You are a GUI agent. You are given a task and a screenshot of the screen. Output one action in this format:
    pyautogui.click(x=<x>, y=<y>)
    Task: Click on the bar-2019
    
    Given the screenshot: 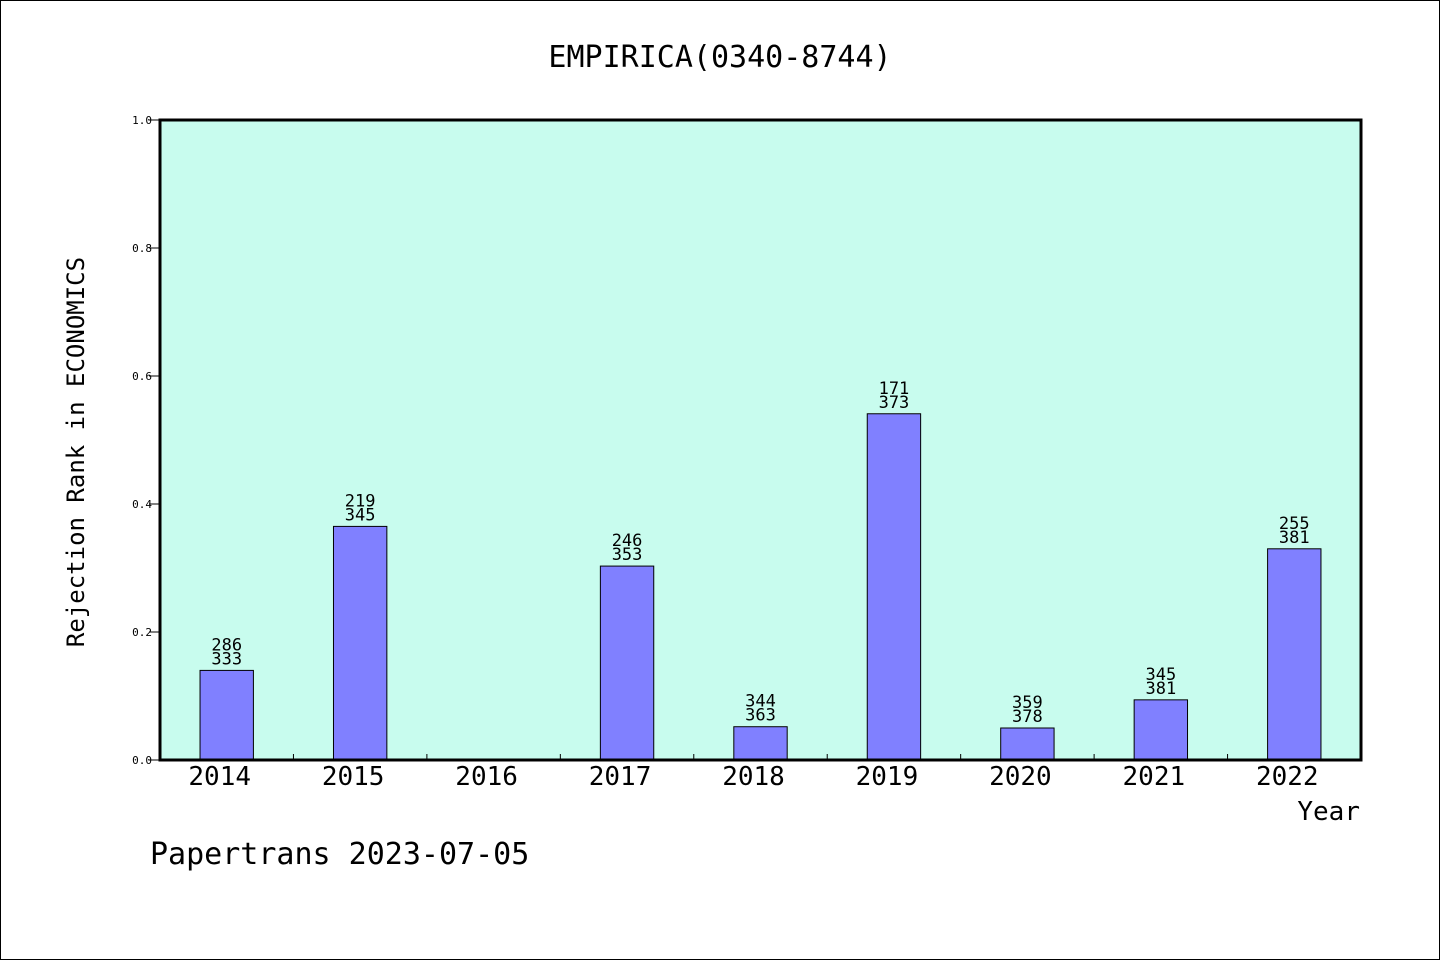 What is the action you would take?
    pyautogui.click(x=894, y=587)
    